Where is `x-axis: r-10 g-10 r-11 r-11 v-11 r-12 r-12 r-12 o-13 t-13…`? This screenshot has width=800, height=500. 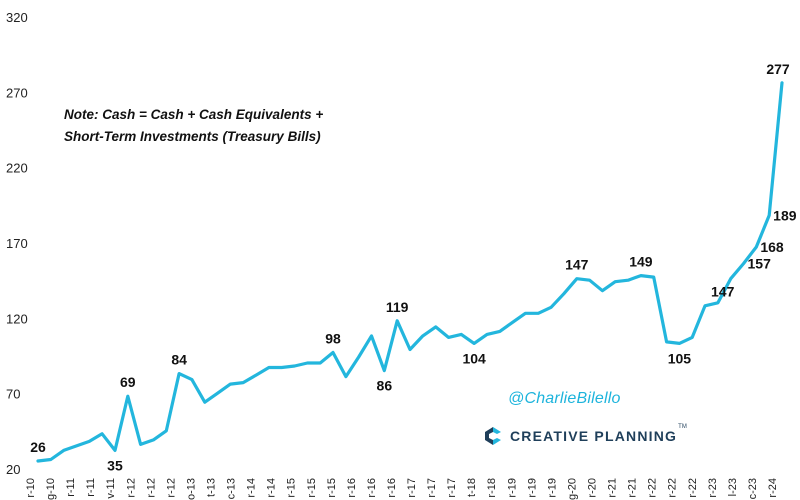
x-axis: r-10 g-10 r-11 r-11 v-11 r-12 r-12 r-12 o-13 t-13… is located at coordinates (402, 489).